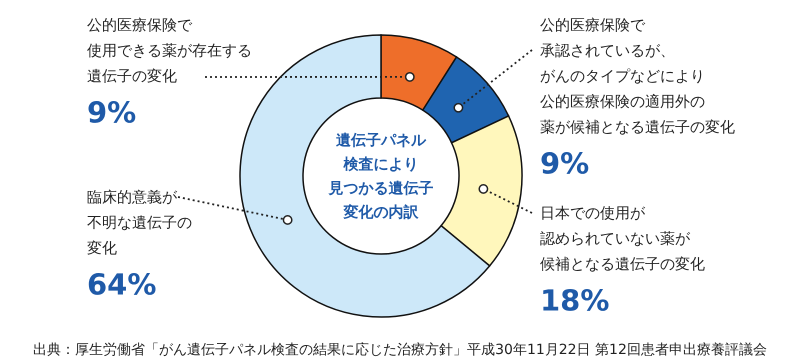 The width and height of the screenshot is (800, 363). What do you see at coordinates (637, 76) in the screenshot?
I see `slice-label: 公的医療保険で承認されているが、がんのタイプなどにより公的医療保険の適用外の薬が候補となる遺伝子の変化` at bounding box center [637, 76].